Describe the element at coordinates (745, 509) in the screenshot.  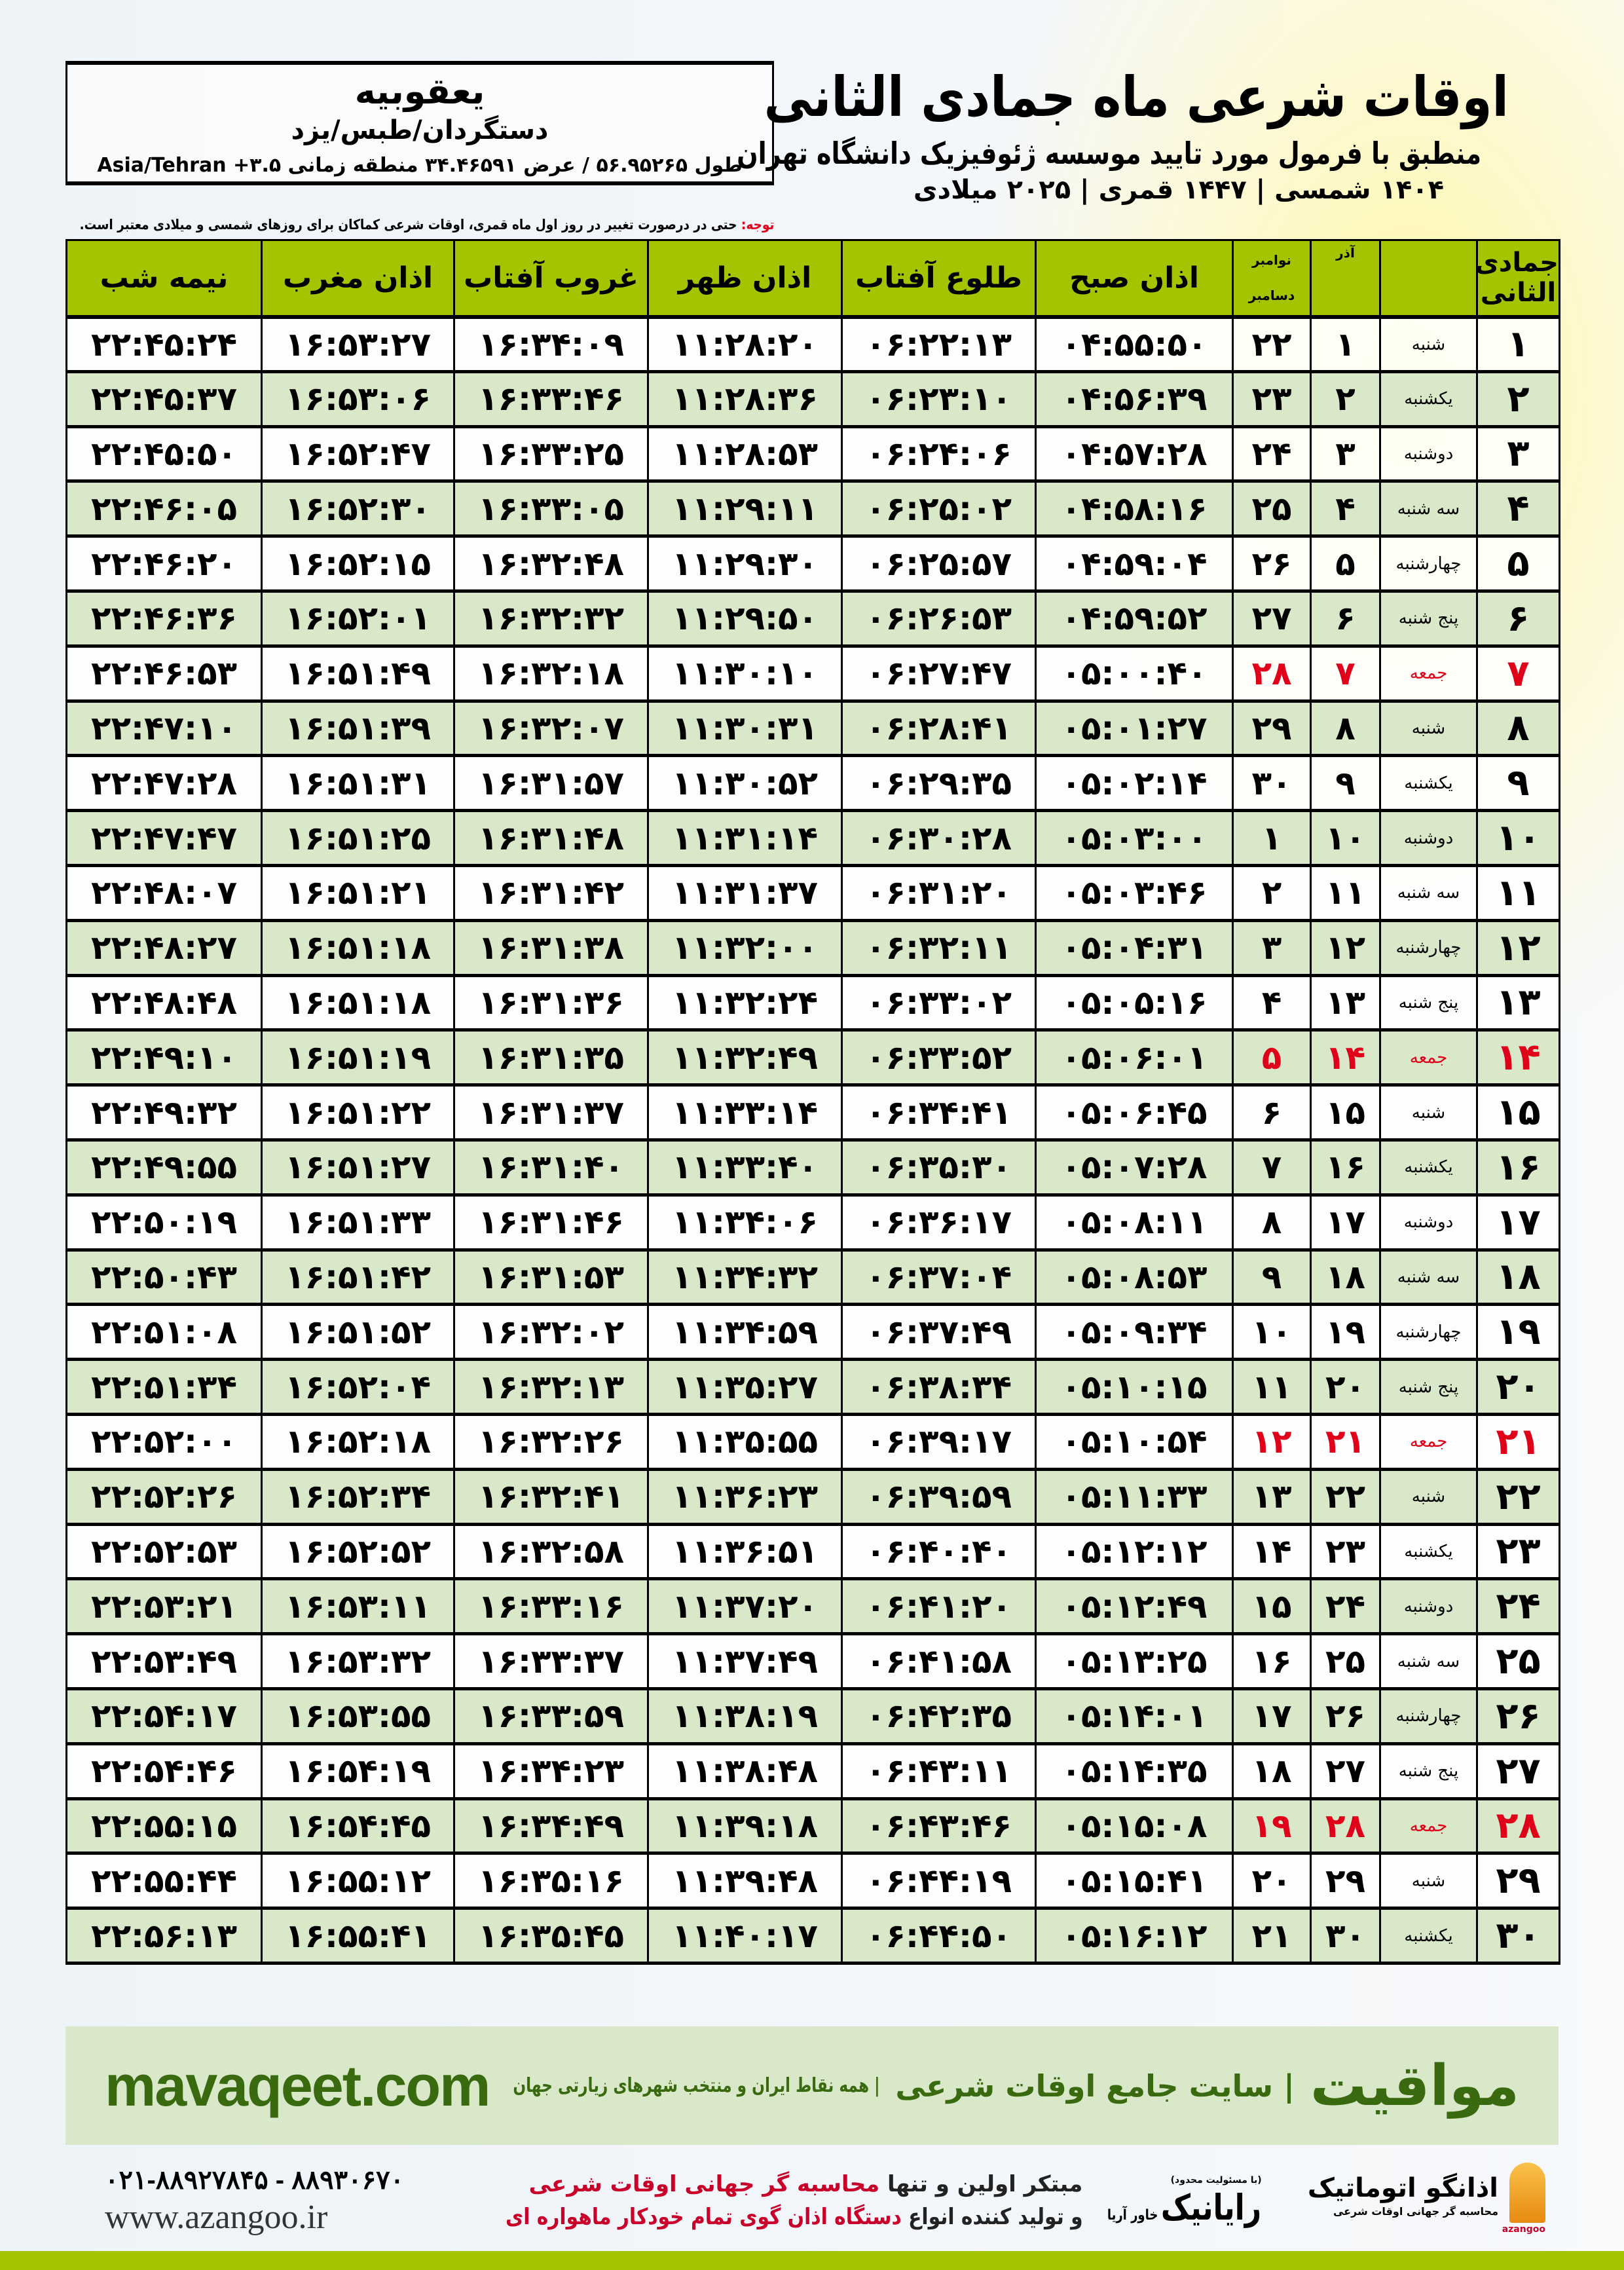
I see `dhuhr-time: ۱۱:۲۹:۱۱` at that location.